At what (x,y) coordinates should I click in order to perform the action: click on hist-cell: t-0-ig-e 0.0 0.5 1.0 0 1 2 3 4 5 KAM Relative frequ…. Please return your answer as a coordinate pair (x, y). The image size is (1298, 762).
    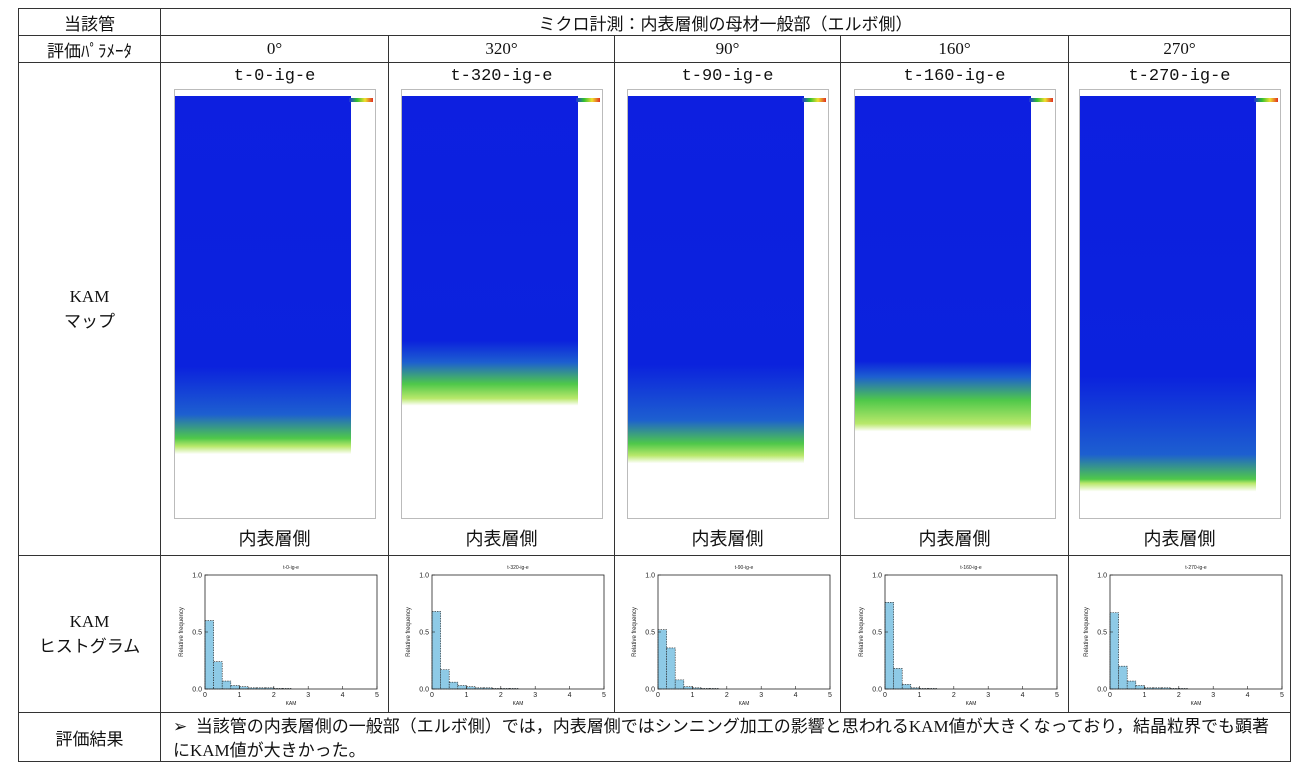
    Looking at the image, I should click on (274, 634).